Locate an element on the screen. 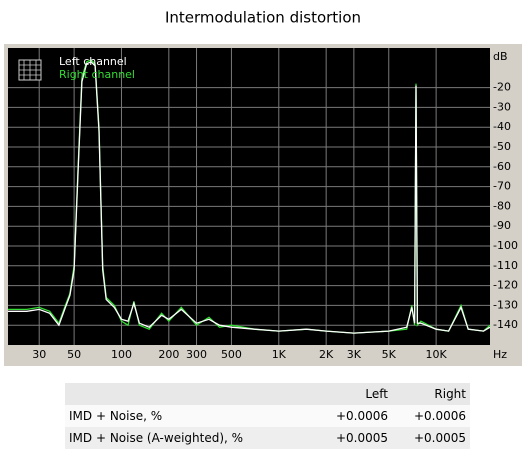 The width and height of the screenshot is (526, 450). y-tick-label: -130 is located at coordinates (505, 304).